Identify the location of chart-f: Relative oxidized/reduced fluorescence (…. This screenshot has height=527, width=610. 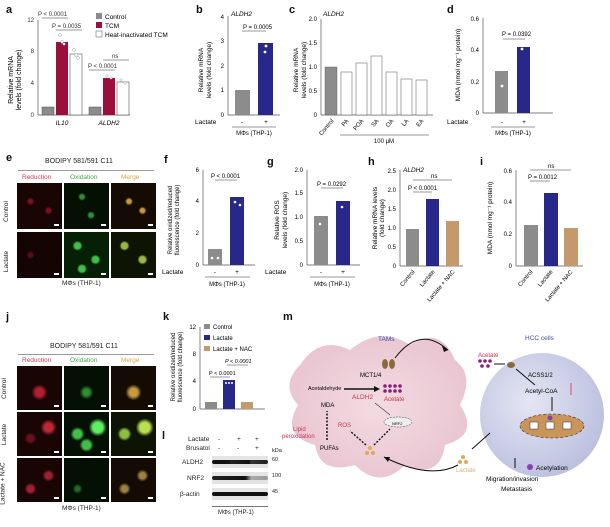
(208, 228).